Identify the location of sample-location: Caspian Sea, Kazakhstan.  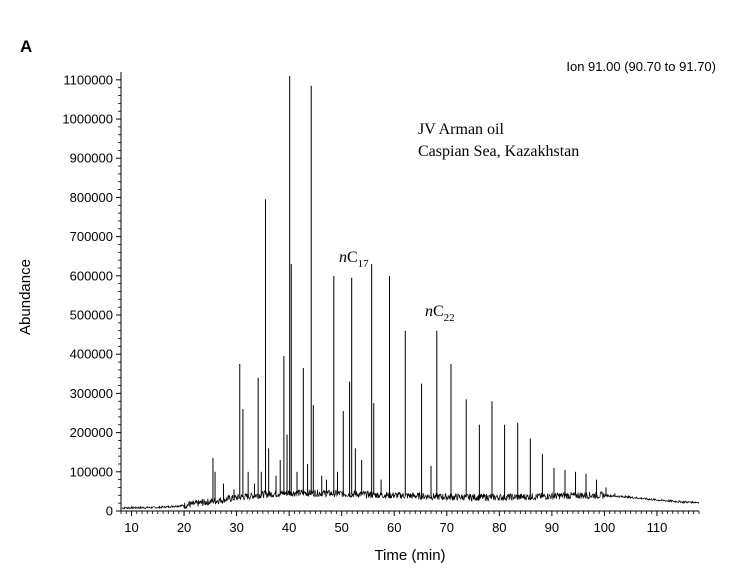
(498, 151).